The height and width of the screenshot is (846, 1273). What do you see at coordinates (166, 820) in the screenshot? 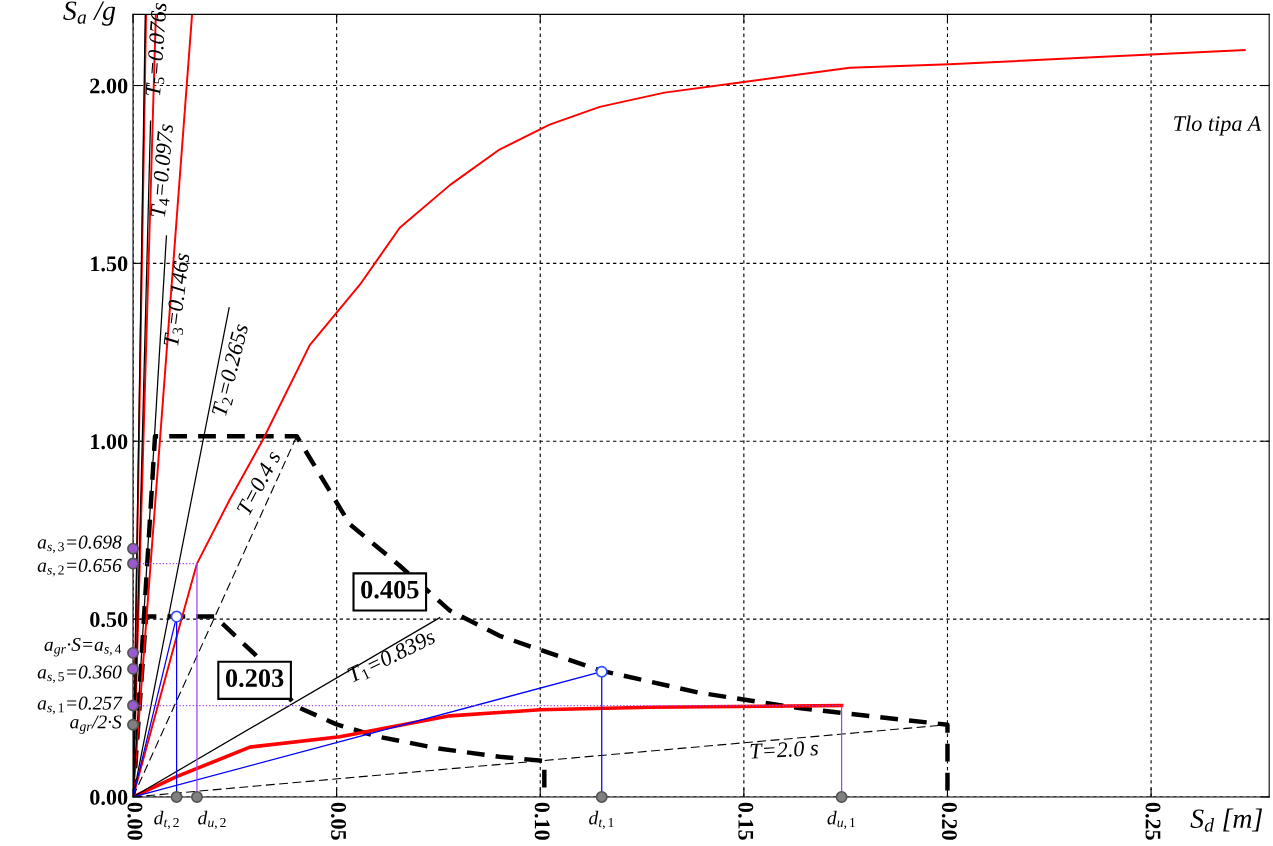
I see `annotation: d$_{t,2}$` at bounding box center [166, 820].